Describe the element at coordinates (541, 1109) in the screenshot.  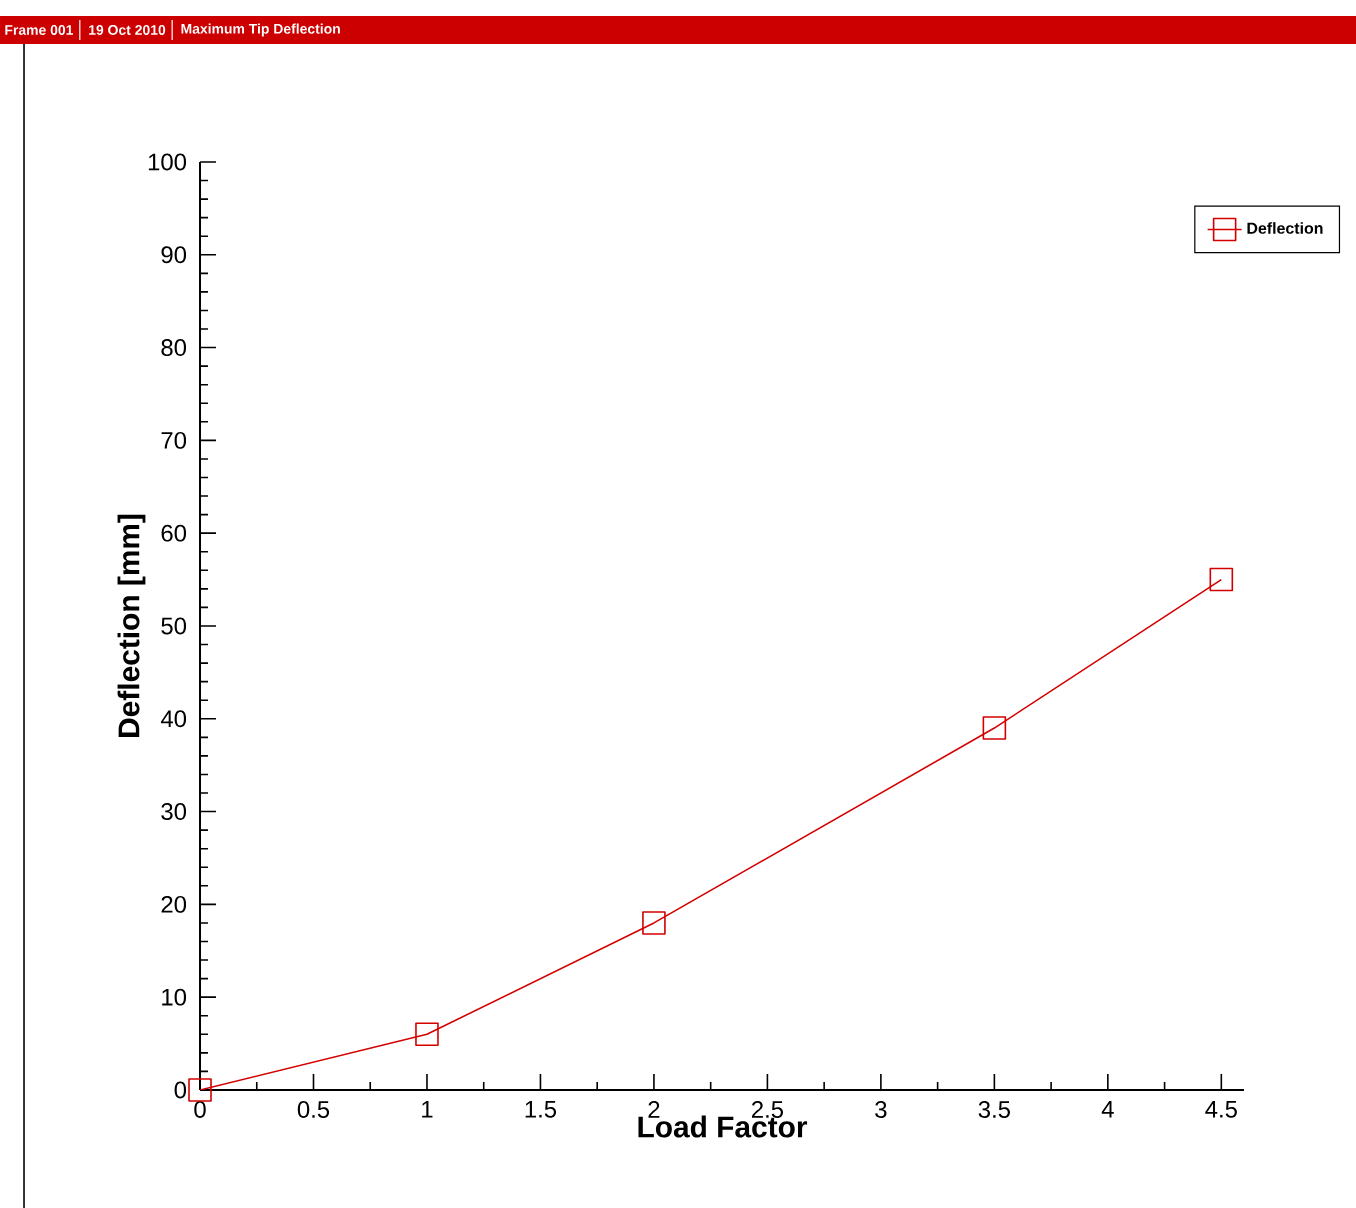
I see `x-tick-label: 1.5` at that location.